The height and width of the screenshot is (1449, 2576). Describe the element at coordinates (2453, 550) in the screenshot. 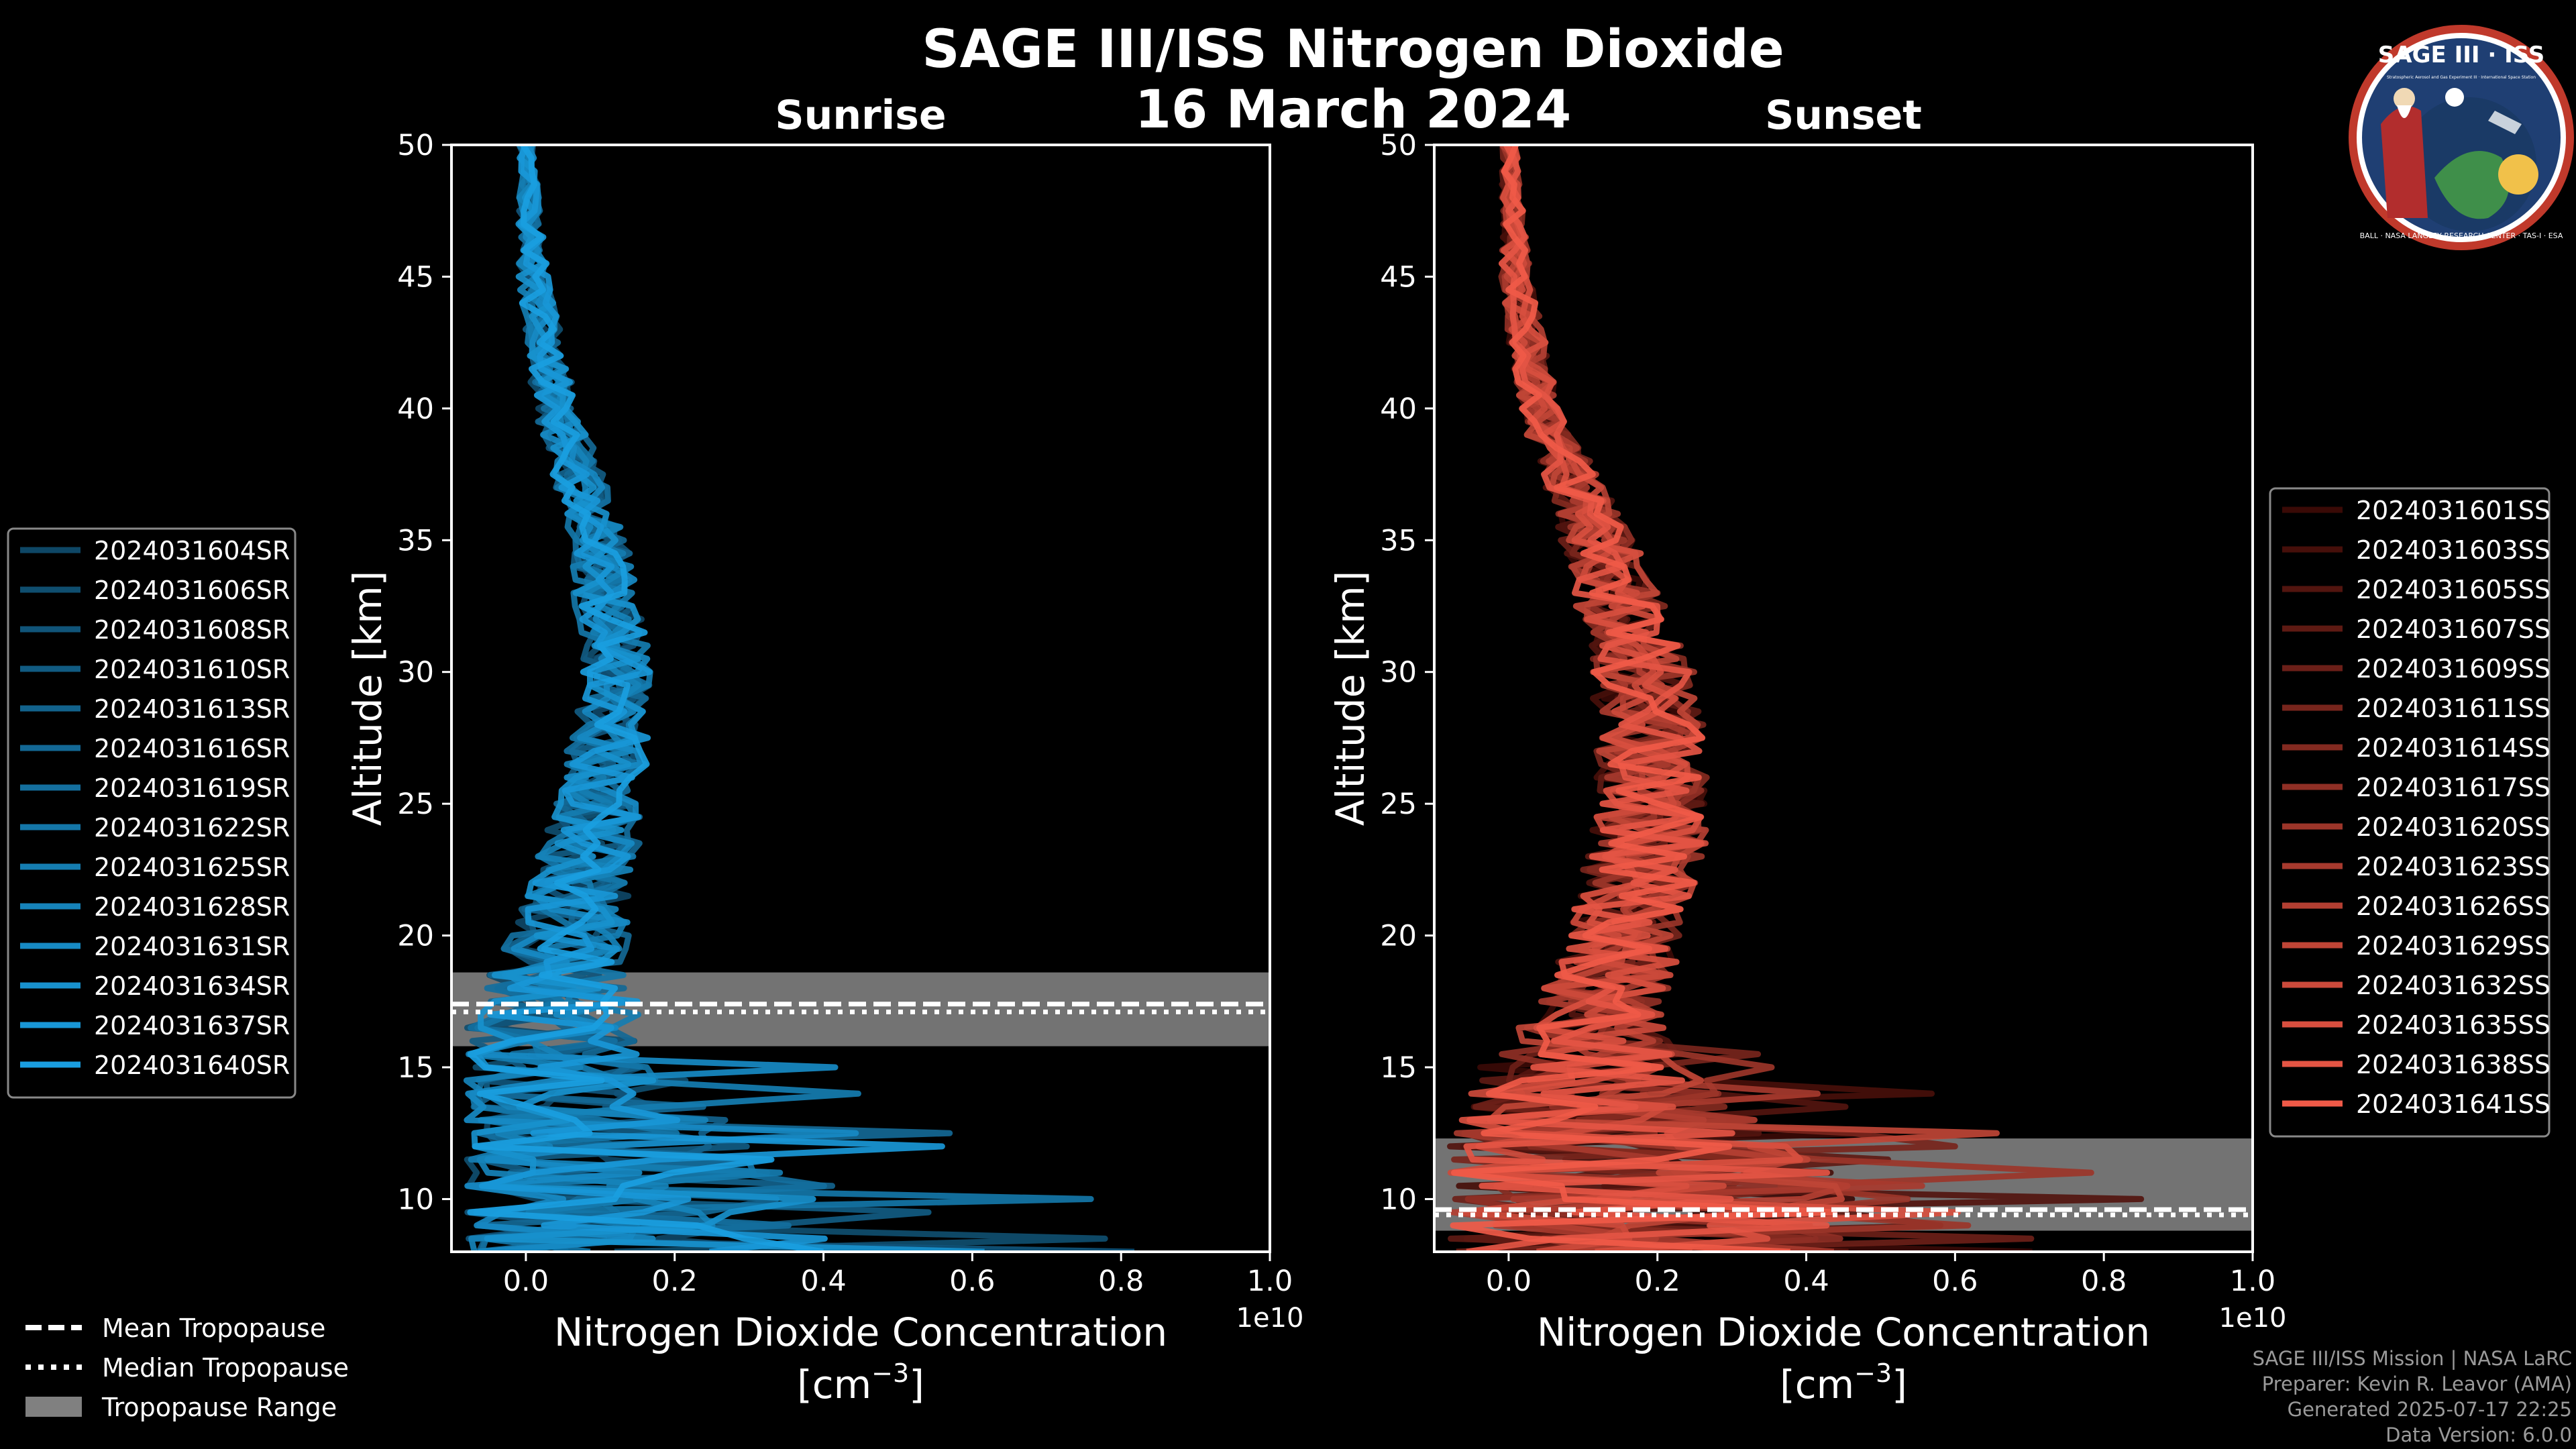

I see `legend-entry: 2024031603SS` at that location.